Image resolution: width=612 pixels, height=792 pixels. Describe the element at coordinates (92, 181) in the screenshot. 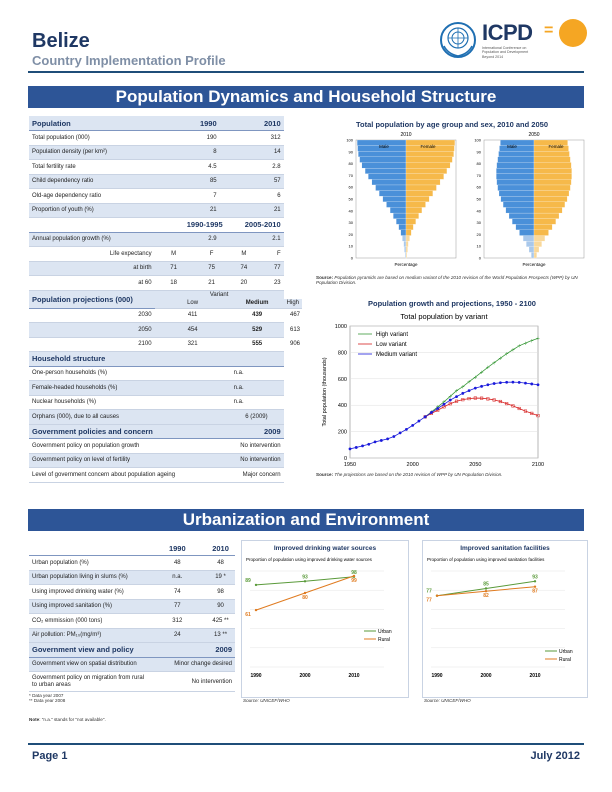

I see `row-label: Child dependency ratio` at that location.